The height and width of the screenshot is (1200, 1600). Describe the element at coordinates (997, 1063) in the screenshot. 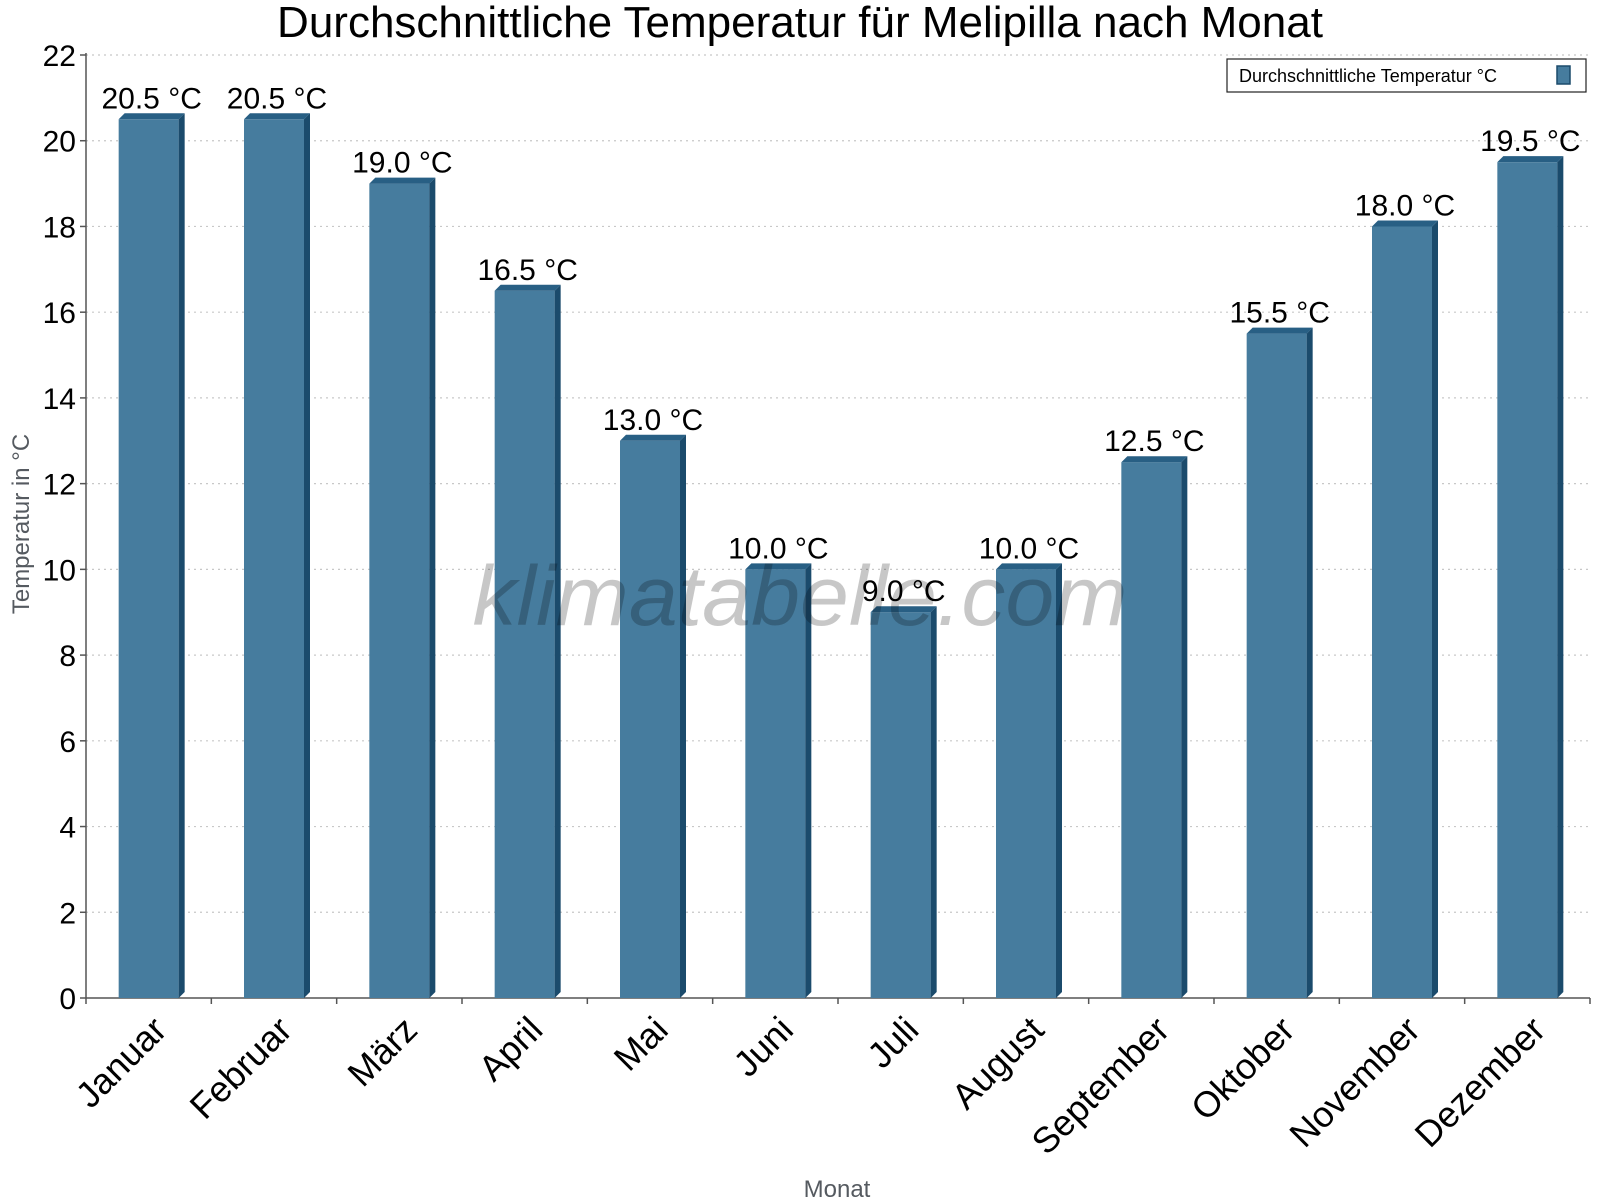

I see `x-tick-label: August` at that location.